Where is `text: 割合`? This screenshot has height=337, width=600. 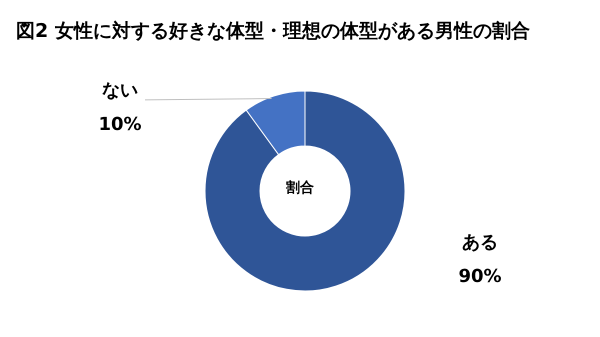 text: 割合 is located at coordinates (299, 187).